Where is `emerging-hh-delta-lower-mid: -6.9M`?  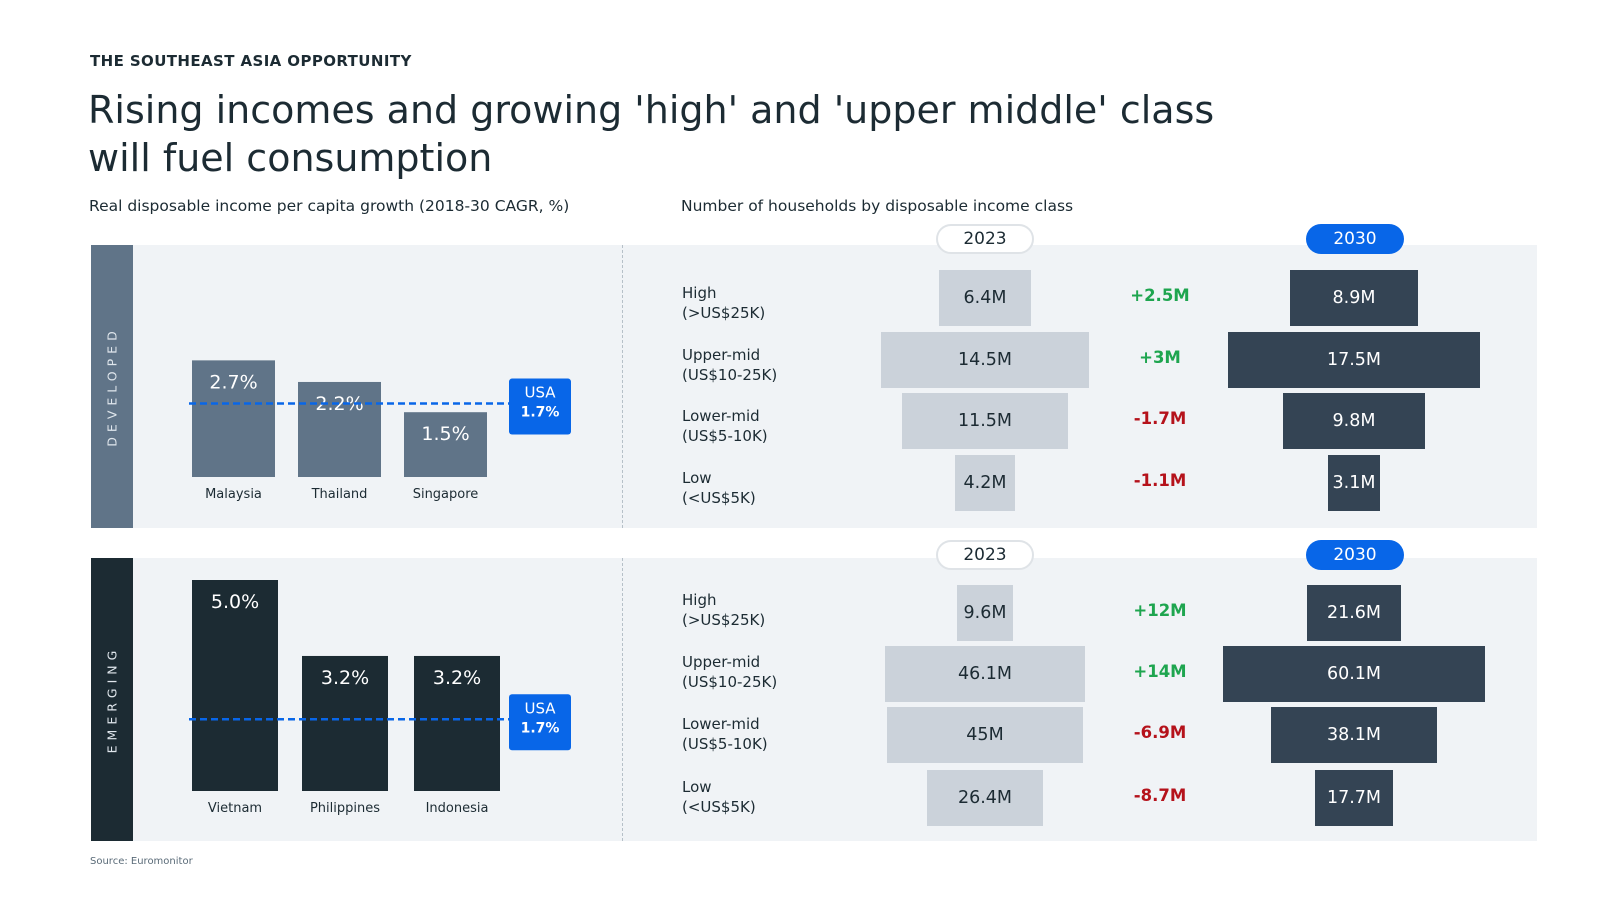
emerging-hh-delta-lower-mid: -6.9M is located at coordinates (1160, 732).